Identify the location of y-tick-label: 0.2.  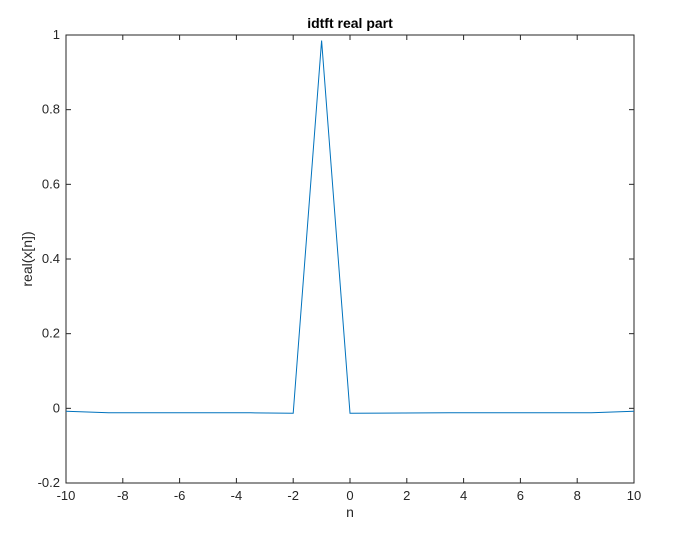
(51, 333).